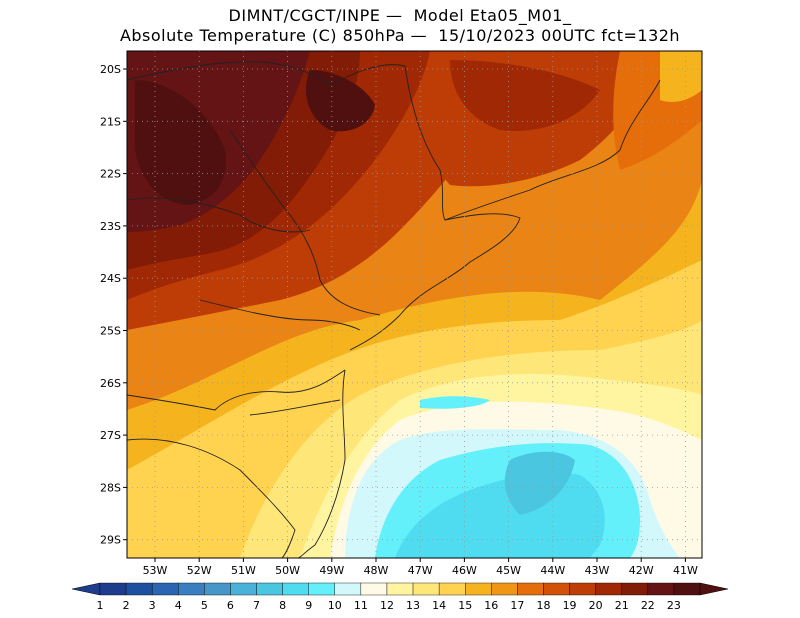  Describe the element at coordinates (110, 487) in the screenshot. I see `latitude-label: 28S` at that location.